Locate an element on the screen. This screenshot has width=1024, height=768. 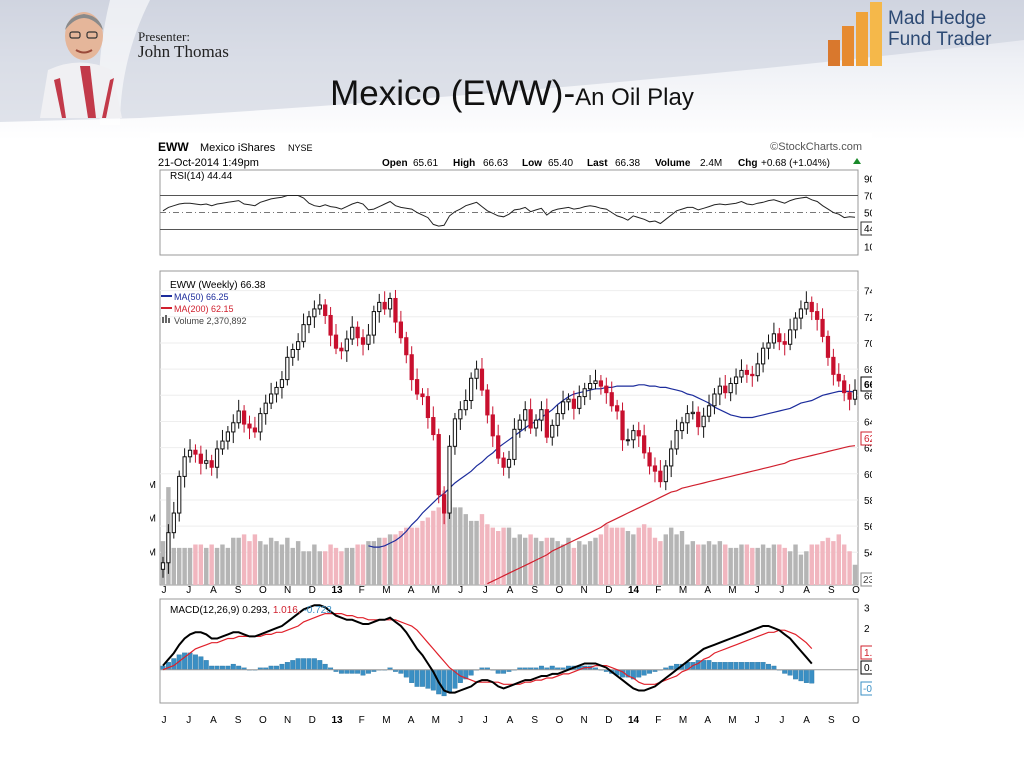
price-tick: 72 is located at coordinates (868, 318).